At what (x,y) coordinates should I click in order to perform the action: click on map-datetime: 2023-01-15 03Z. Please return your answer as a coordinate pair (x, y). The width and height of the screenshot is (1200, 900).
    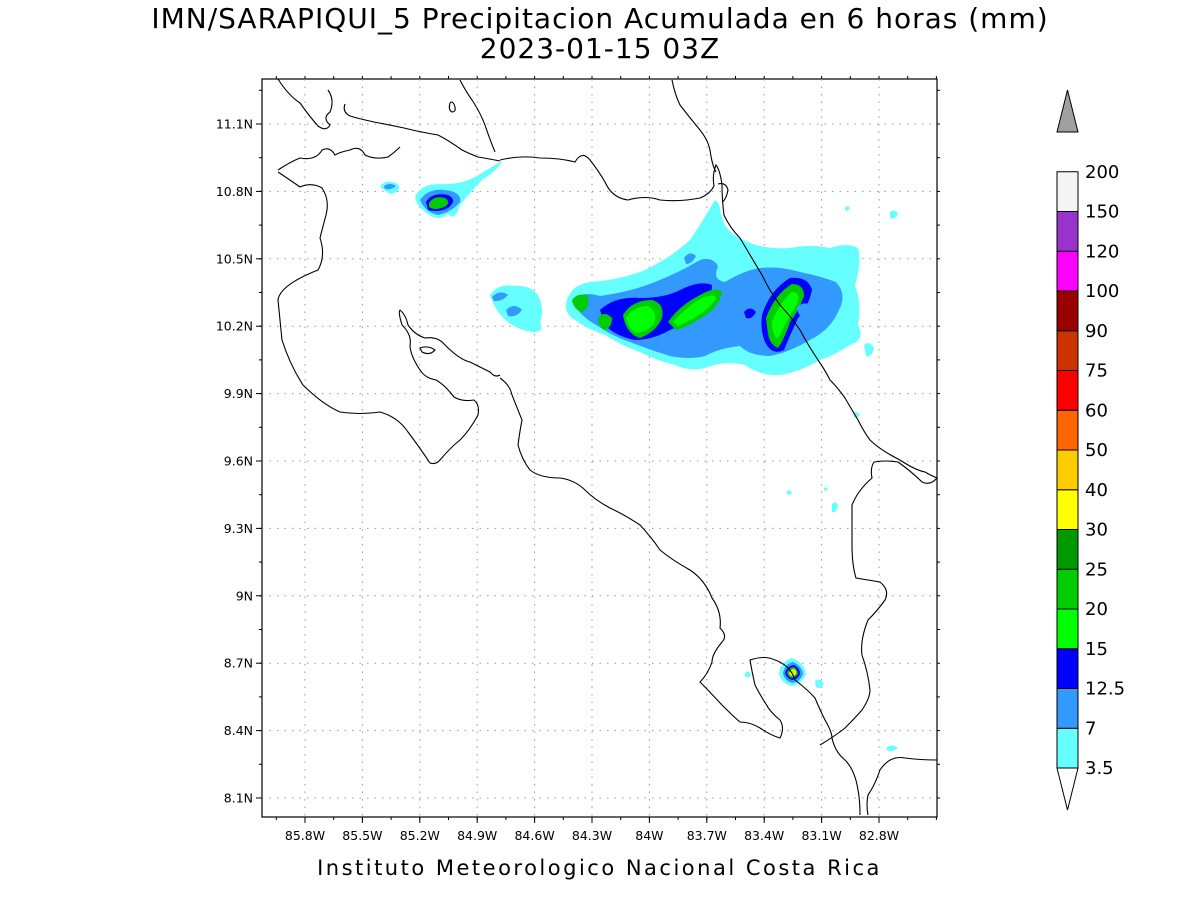
    Looking at the image, I should click on (600, 48).